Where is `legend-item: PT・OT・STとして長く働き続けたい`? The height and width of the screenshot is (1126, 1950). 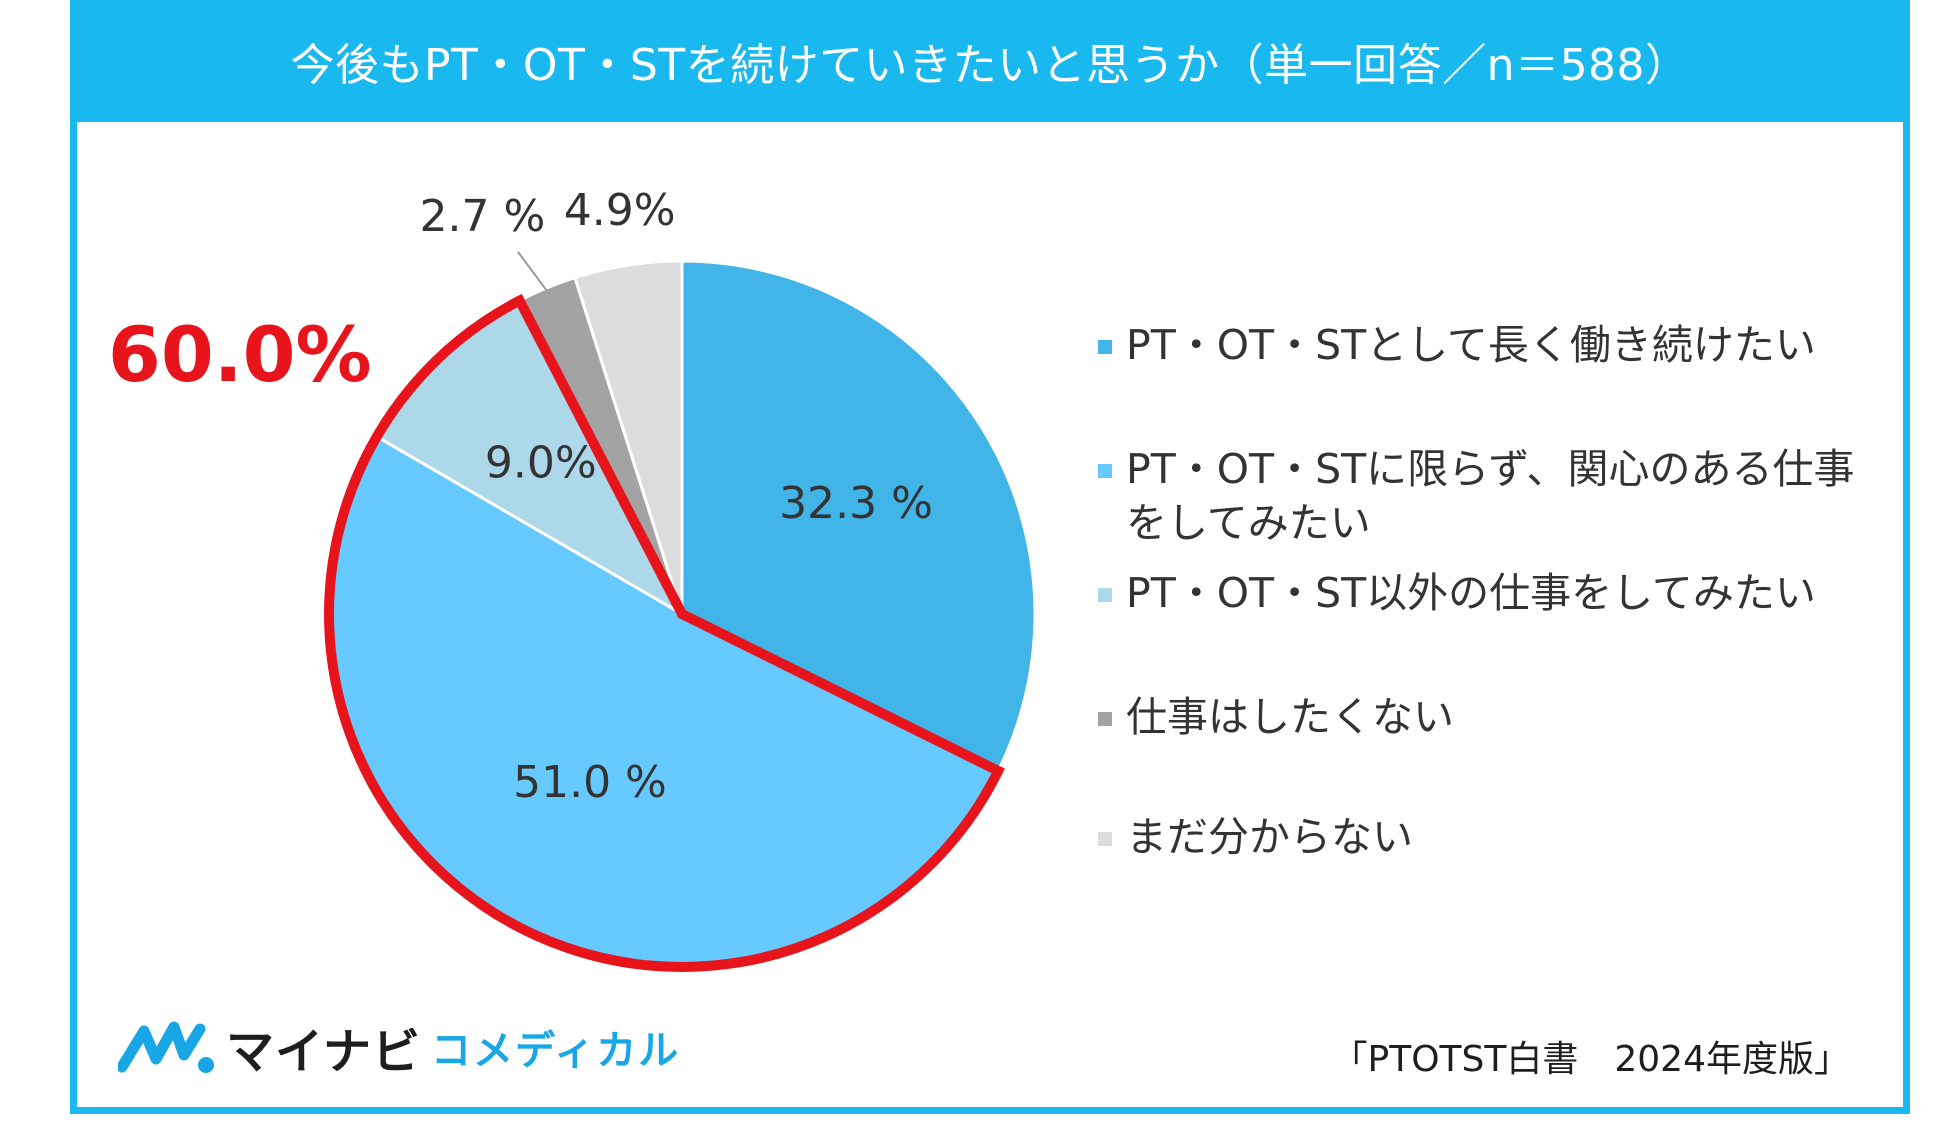
legend-item: PT・OT・STとして長く働き続けたい is located at coordinates (1482, 345).